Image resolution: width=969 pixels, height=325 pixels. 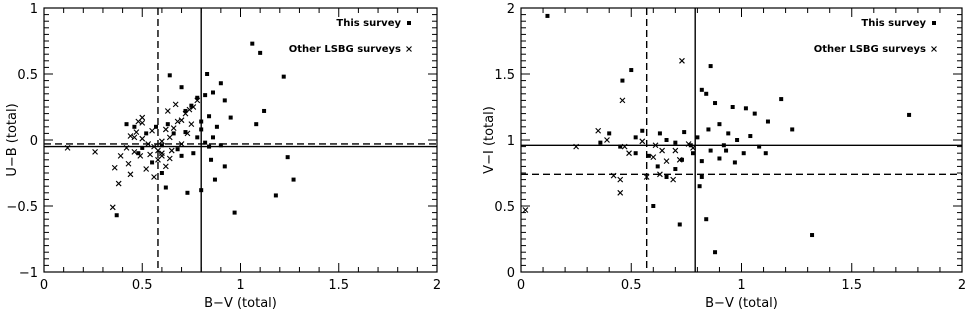 I want to click on y-tick-label: 0.5, so click(x=27, y=75).